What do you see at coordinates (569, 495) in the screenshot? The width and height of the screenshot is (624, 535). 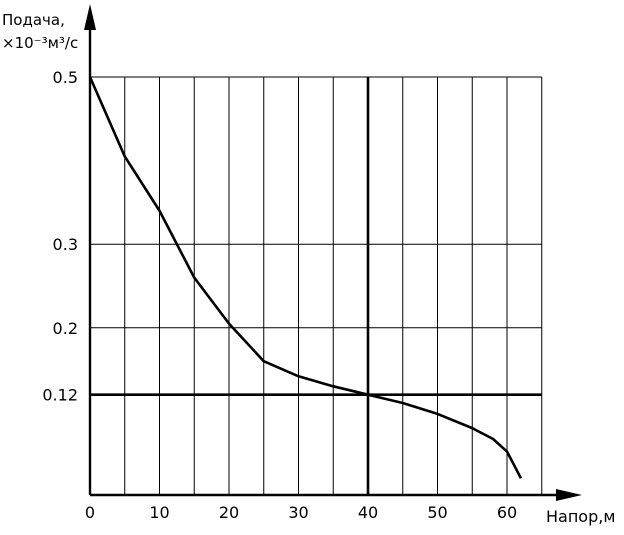 I see `x-axis-arrow` at bounding box center [569, 495].